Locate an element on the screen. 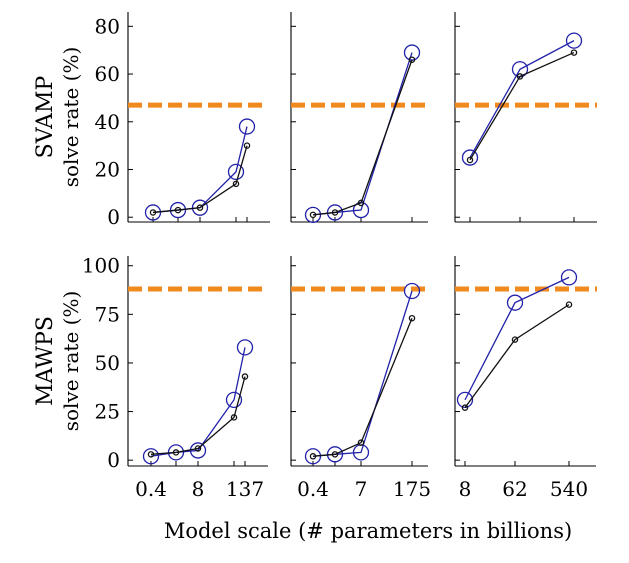 The height and width of the screenshot is (563, 629). y-tick-label: 60 is located at coordinates (107, 74).